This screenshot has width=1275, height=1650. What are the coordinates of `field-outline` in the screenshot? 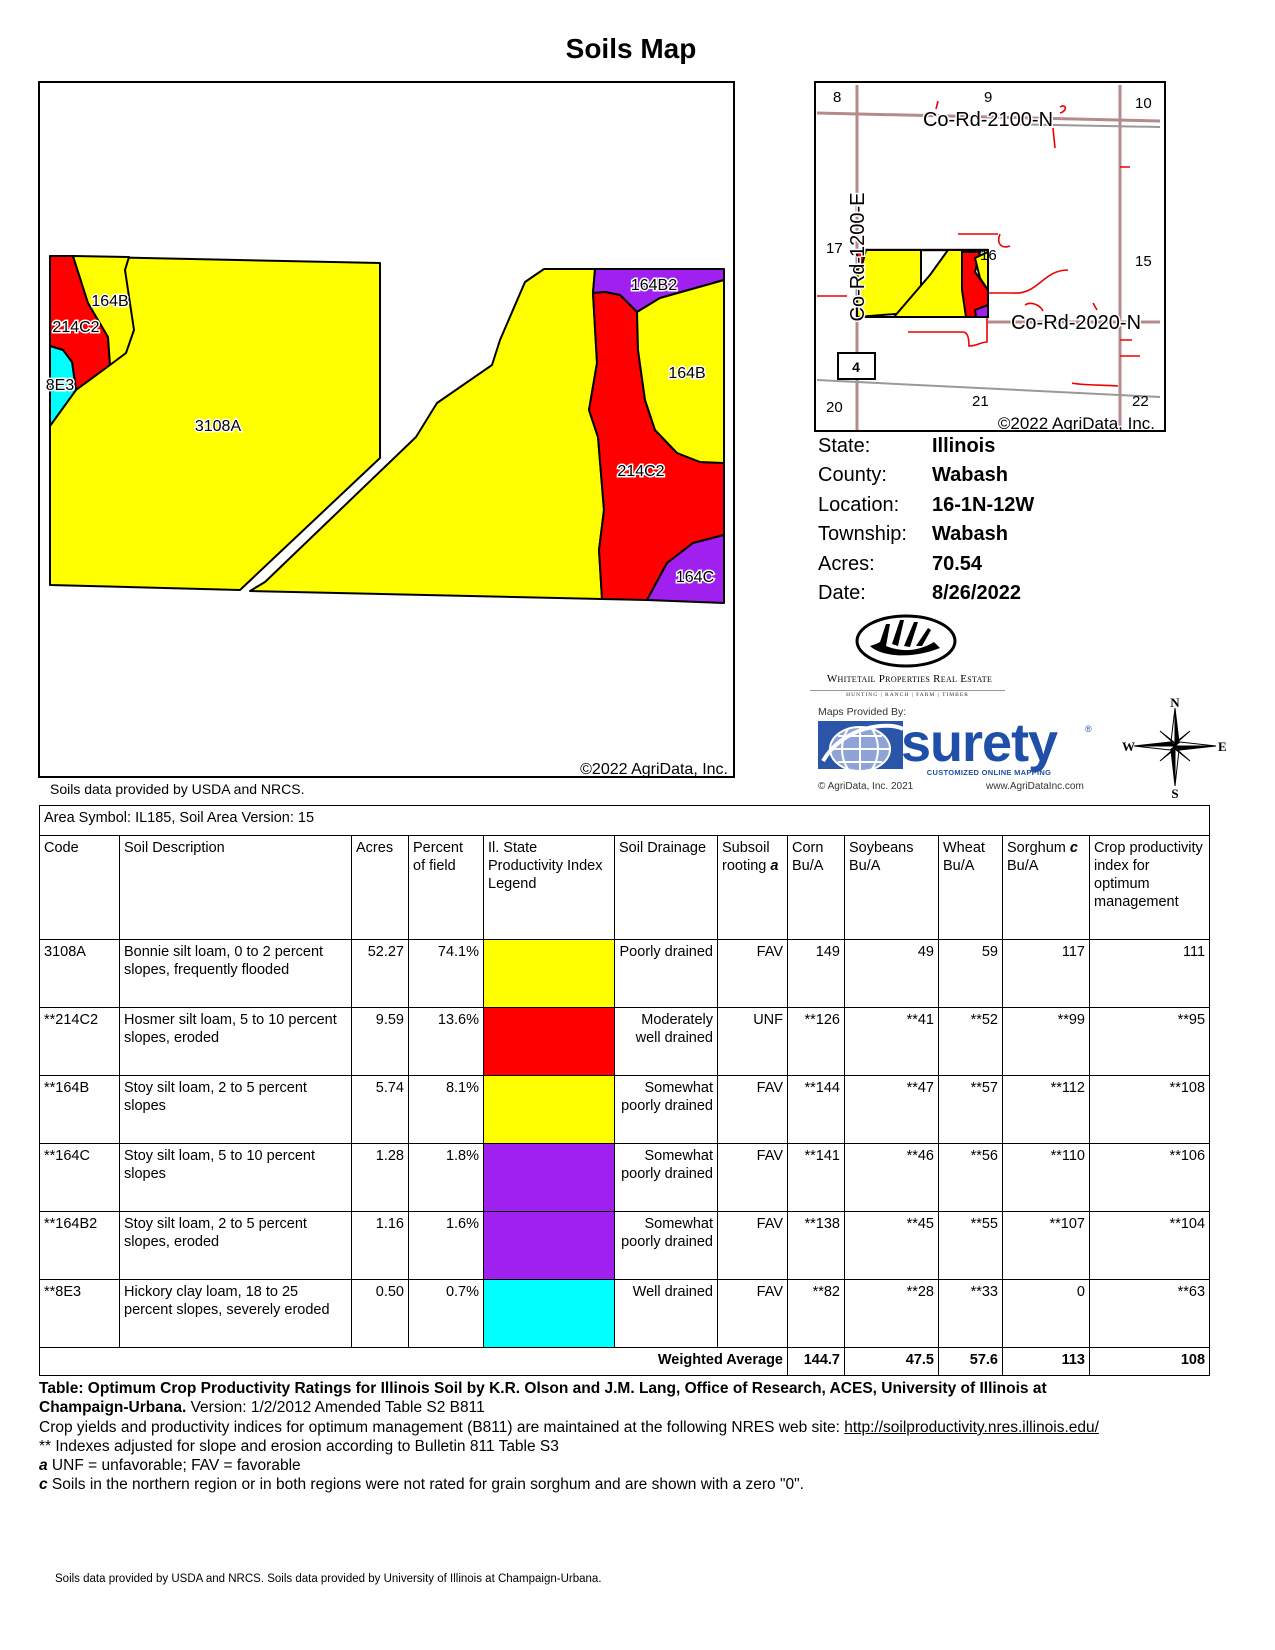 It's located at (922, 284).